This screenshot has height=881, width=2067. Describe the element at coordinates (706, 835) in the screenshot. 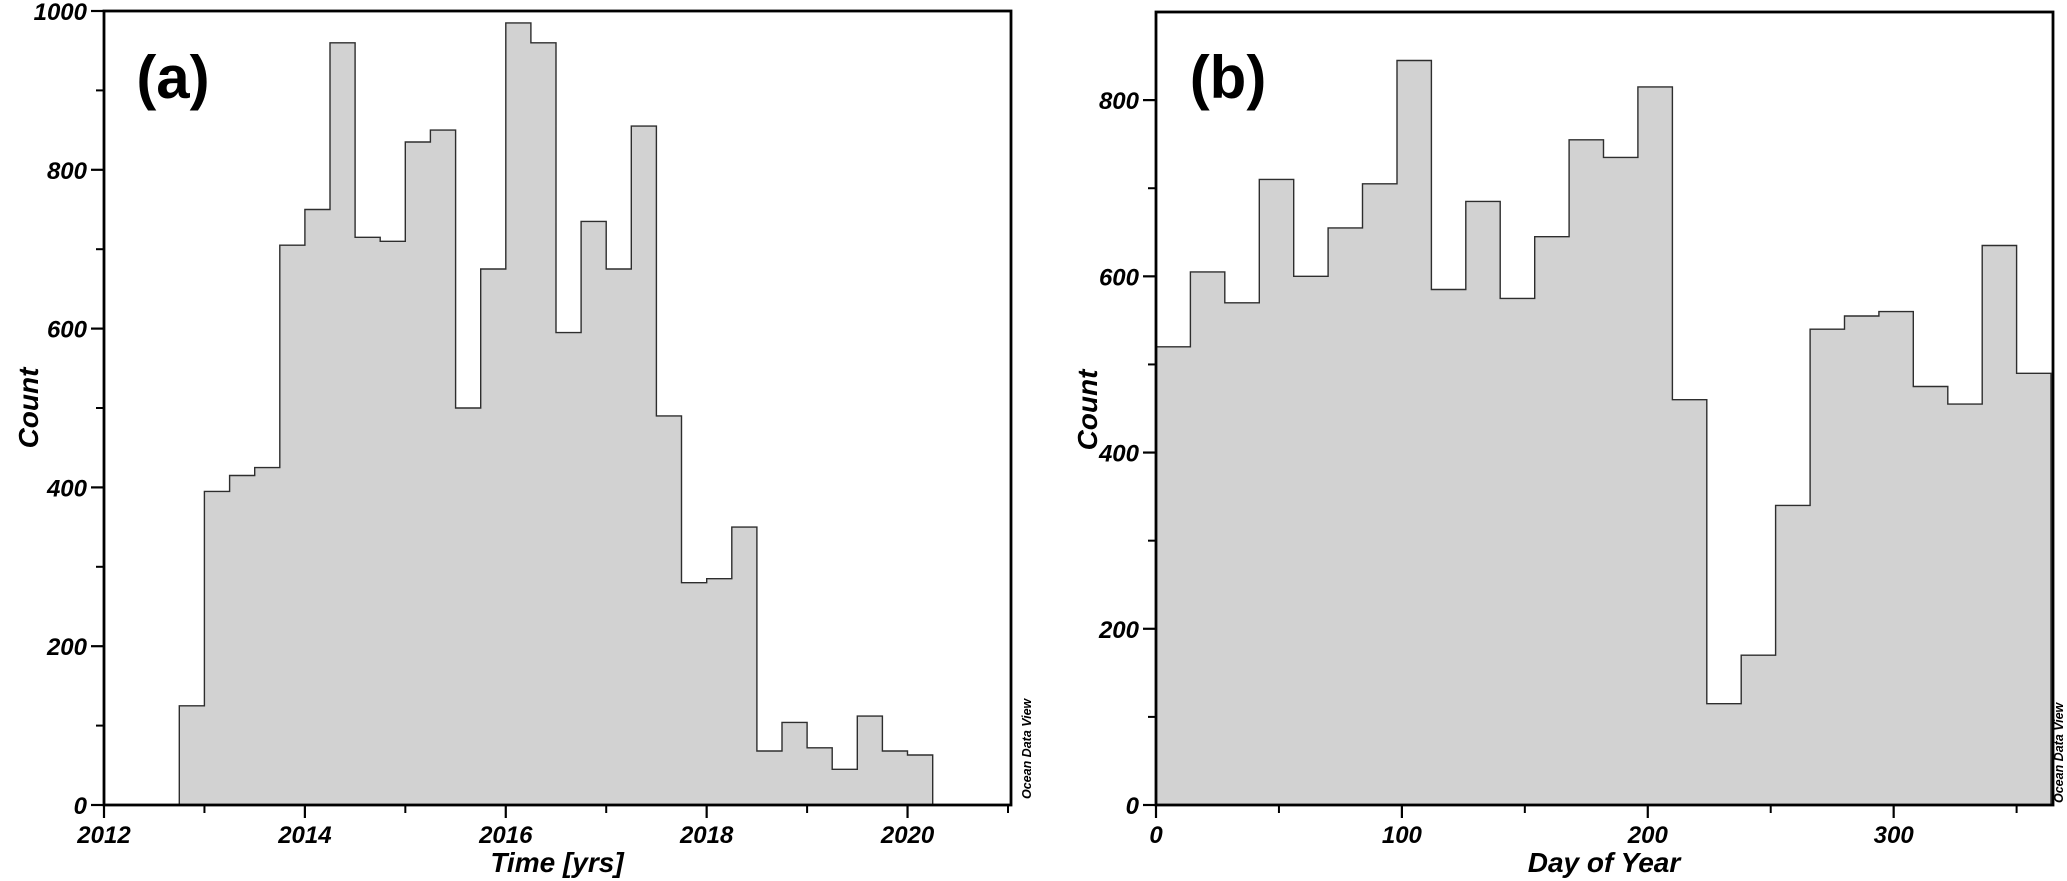

I see `x-tick-label: 2018` at that location.